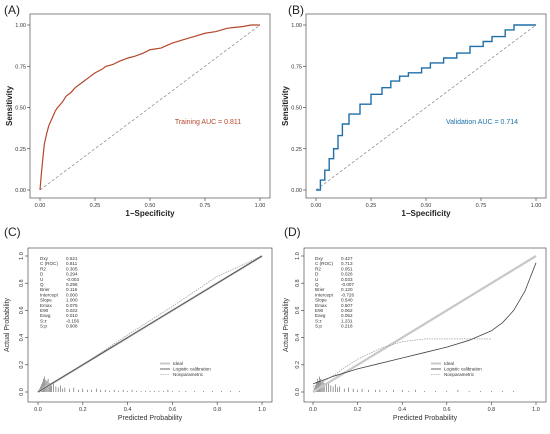  Describe the element at coordinates (43, 326) in the screenshot. I see `panel-c-stat-name: S:p` at that location.